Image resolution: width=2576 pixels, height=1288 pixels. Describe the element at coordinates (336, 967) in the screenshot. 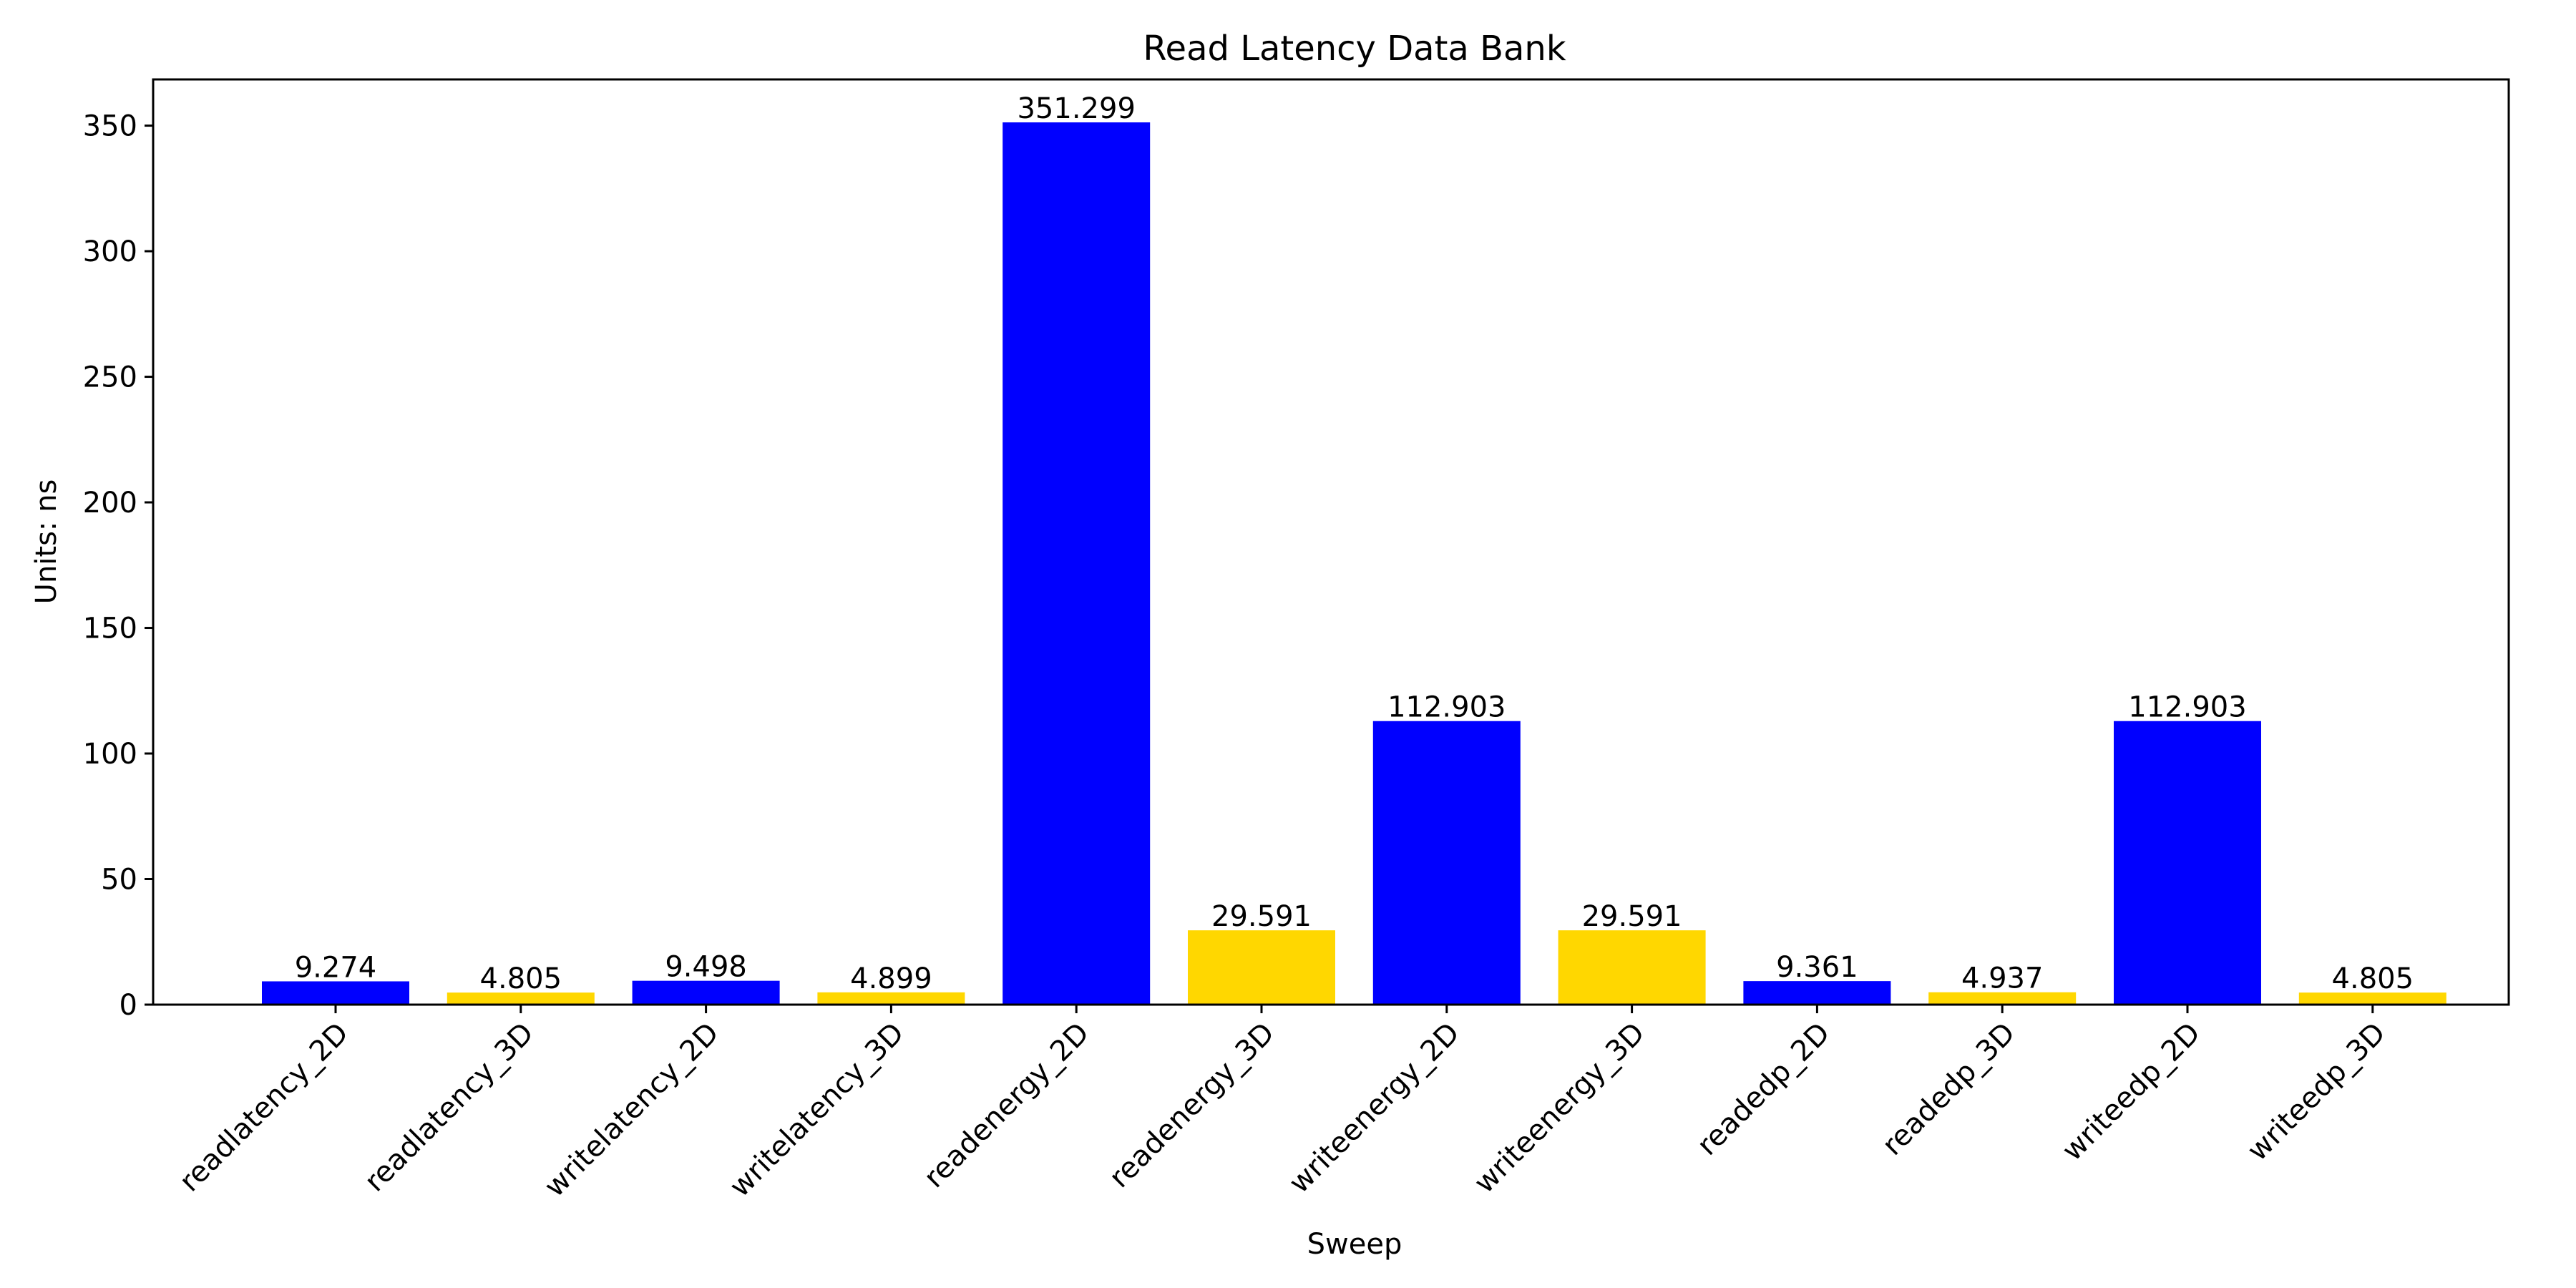

I see `value-label-readlatency_2D: 9.274` at that location.